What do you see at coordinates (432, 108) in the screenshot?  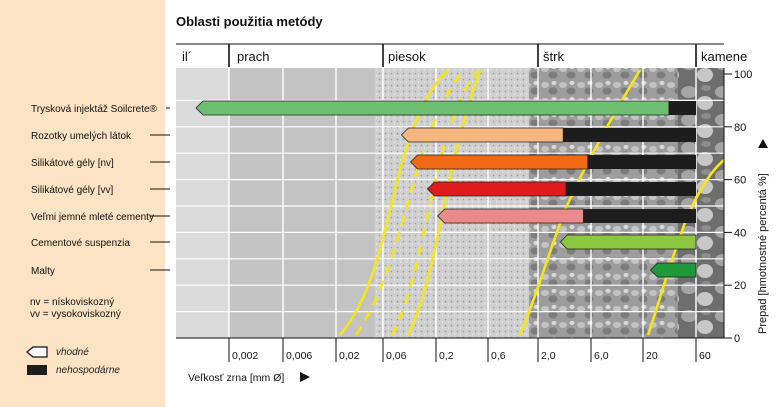 I see `suitable-bar-tryskova-injektaz-soilcrete` at bounding box center [432, 108].